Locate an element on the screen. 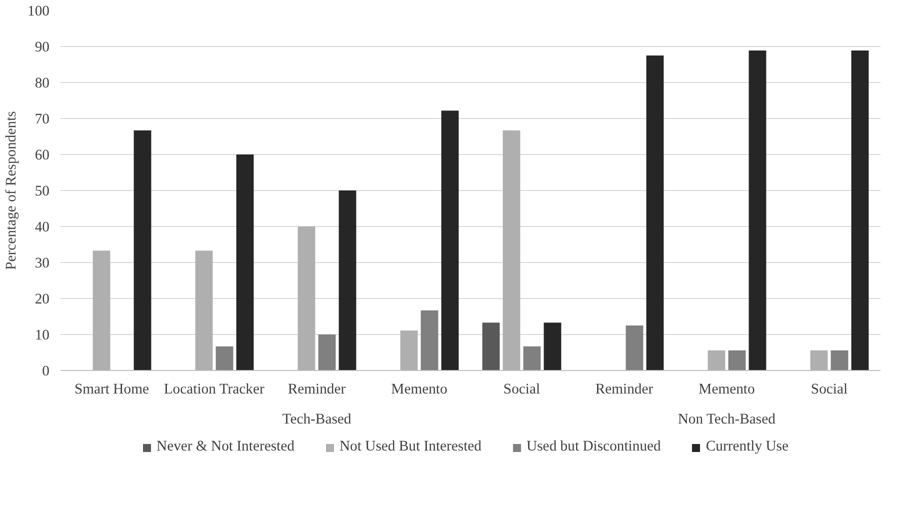 This screenshot has height=531, width=903. y-axis-title: Percentage of Respondents is located at coordinates (12, 190).